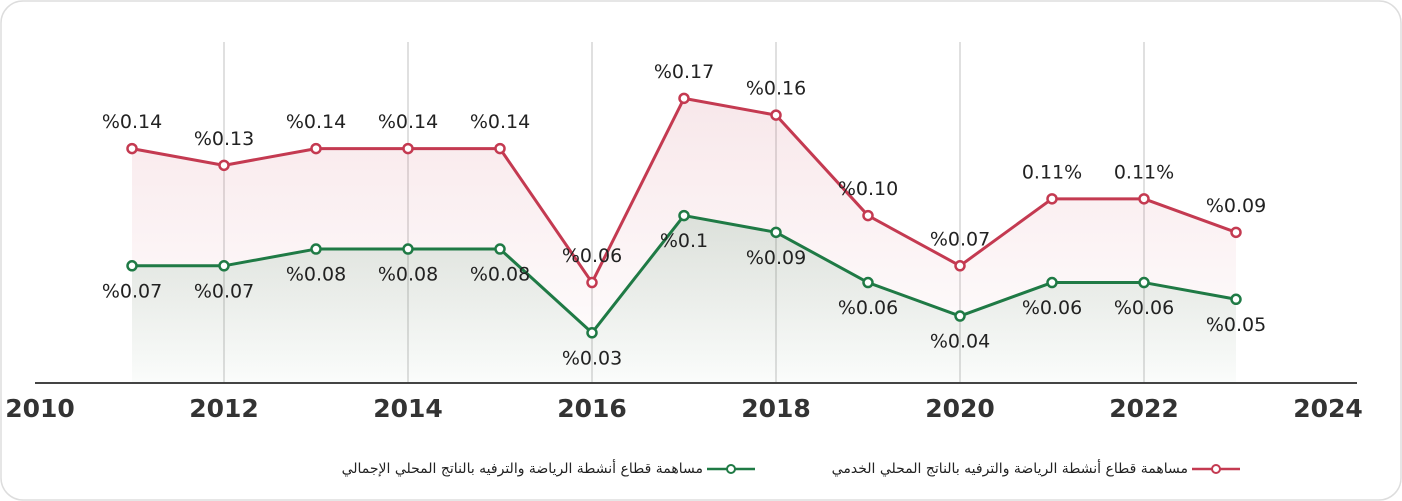 Image resolution: width=1402 pixels, height=501 pixels. I want to click on value-label: %0.03, so click(592, 358).